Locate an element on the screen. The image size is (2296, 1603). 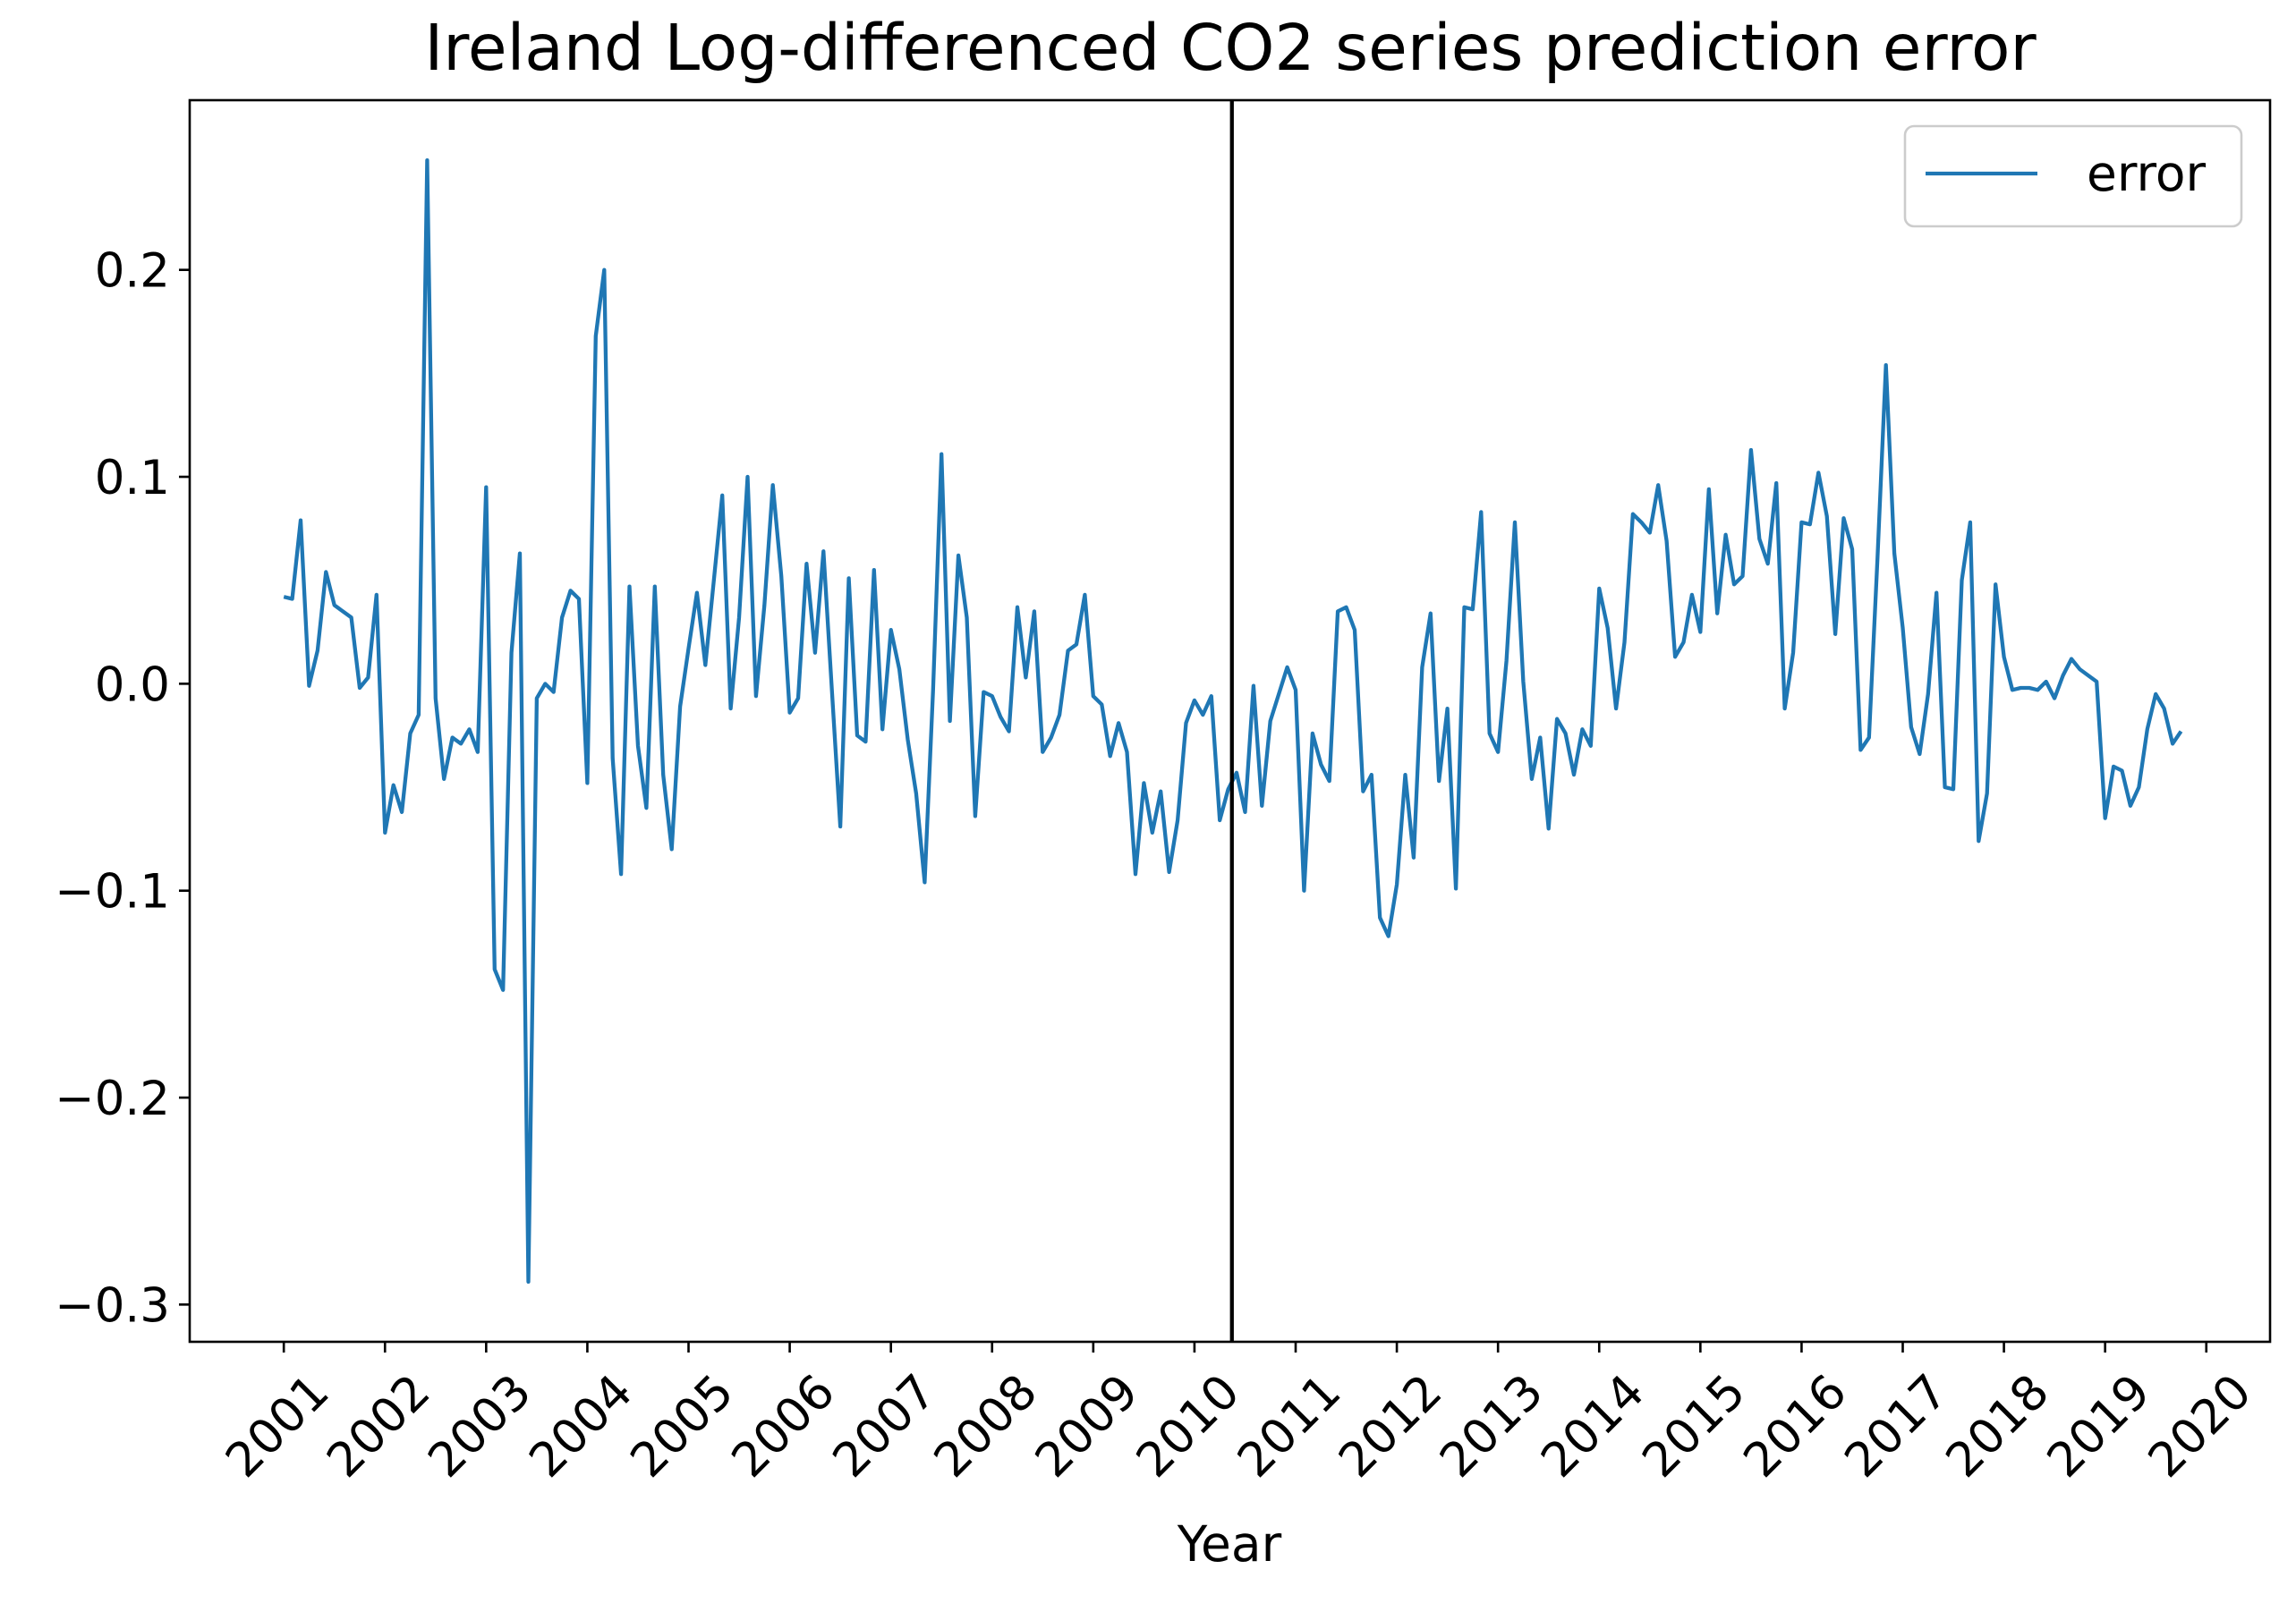
y-tick-label: −0.2 is located at coordinates (112, 1099).